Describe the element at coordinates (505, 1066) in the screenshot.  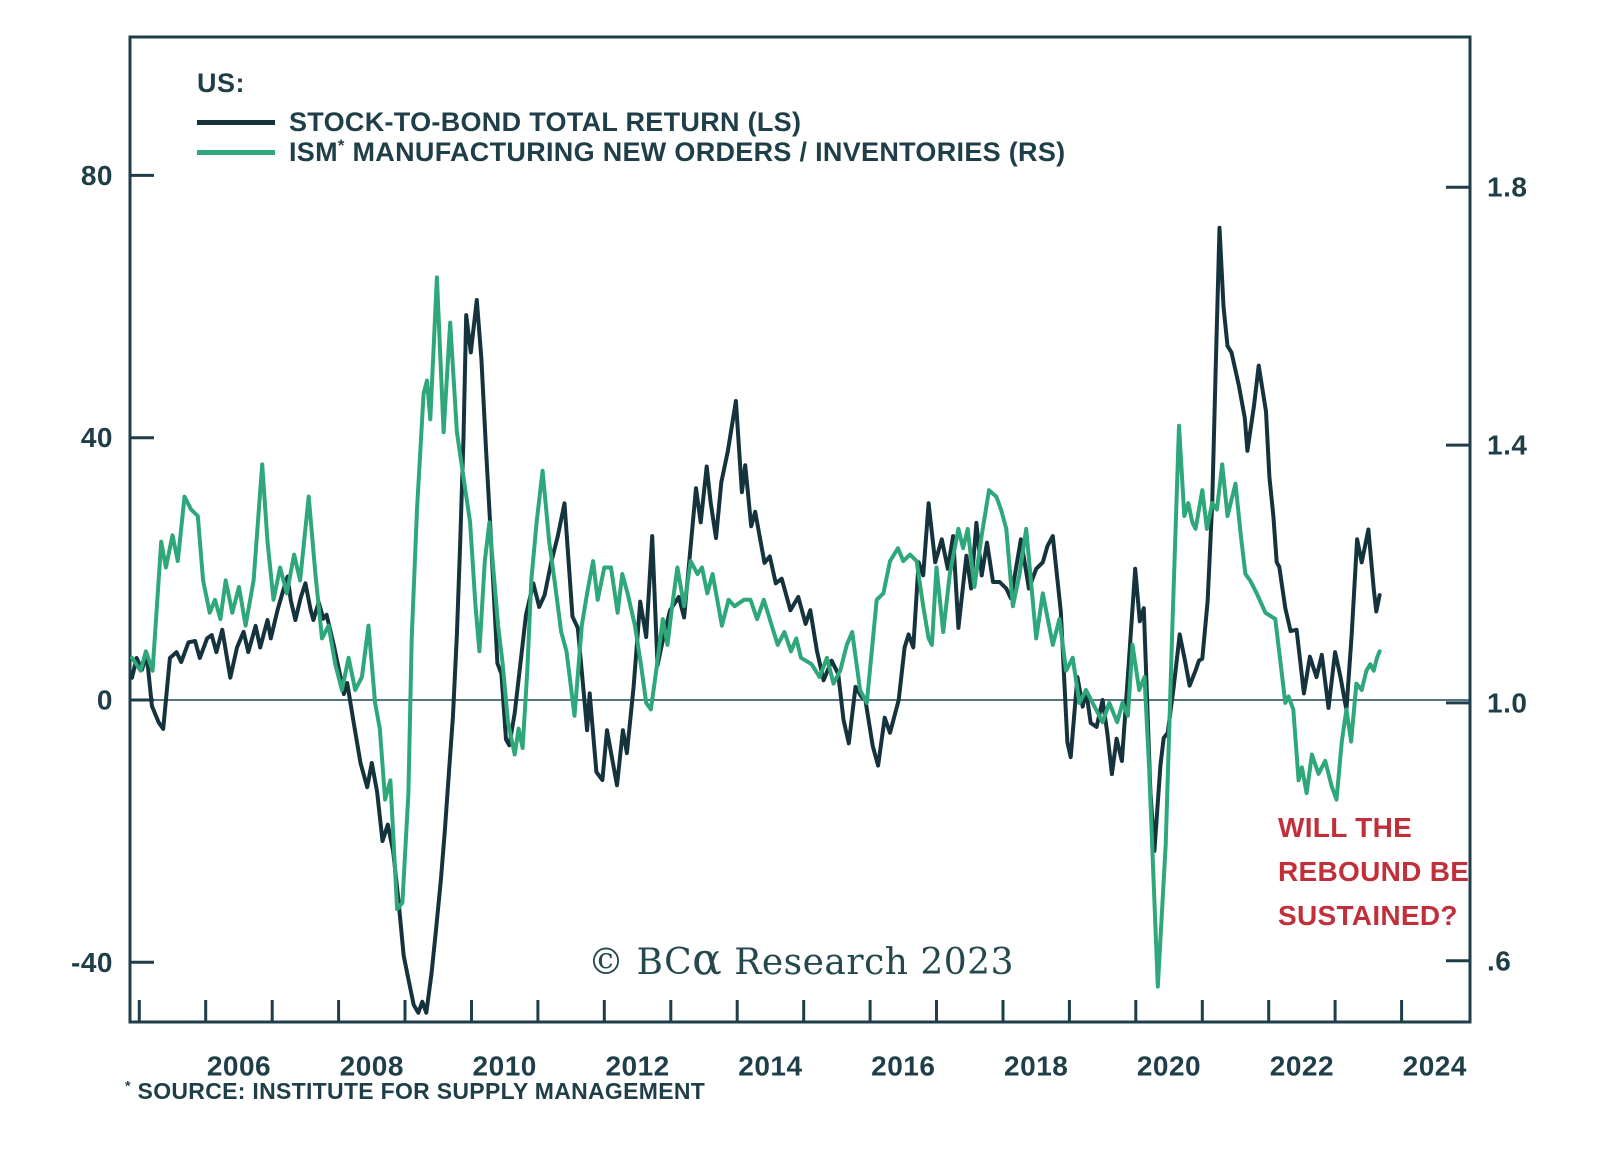
I see `x-axis-label: 2010` at that location.